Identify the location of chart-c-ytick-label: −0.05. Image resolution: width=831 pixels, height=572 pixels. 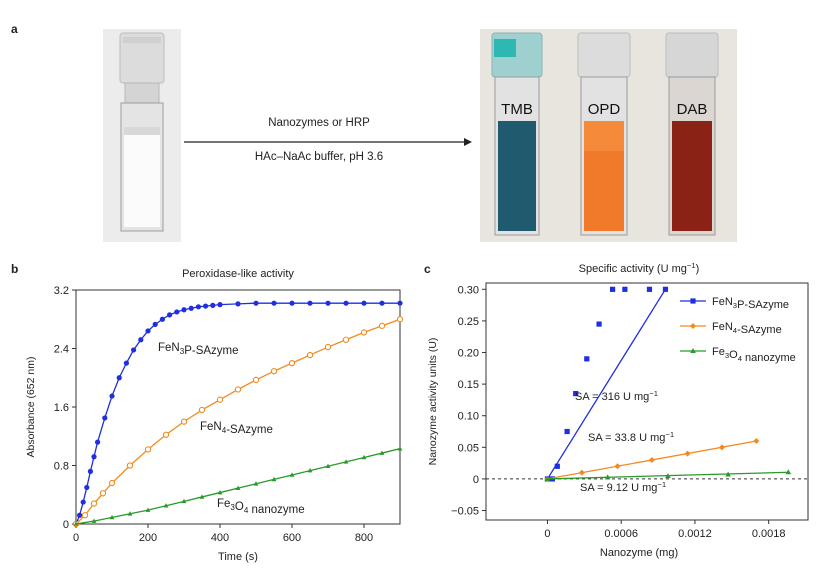
(465, 512).